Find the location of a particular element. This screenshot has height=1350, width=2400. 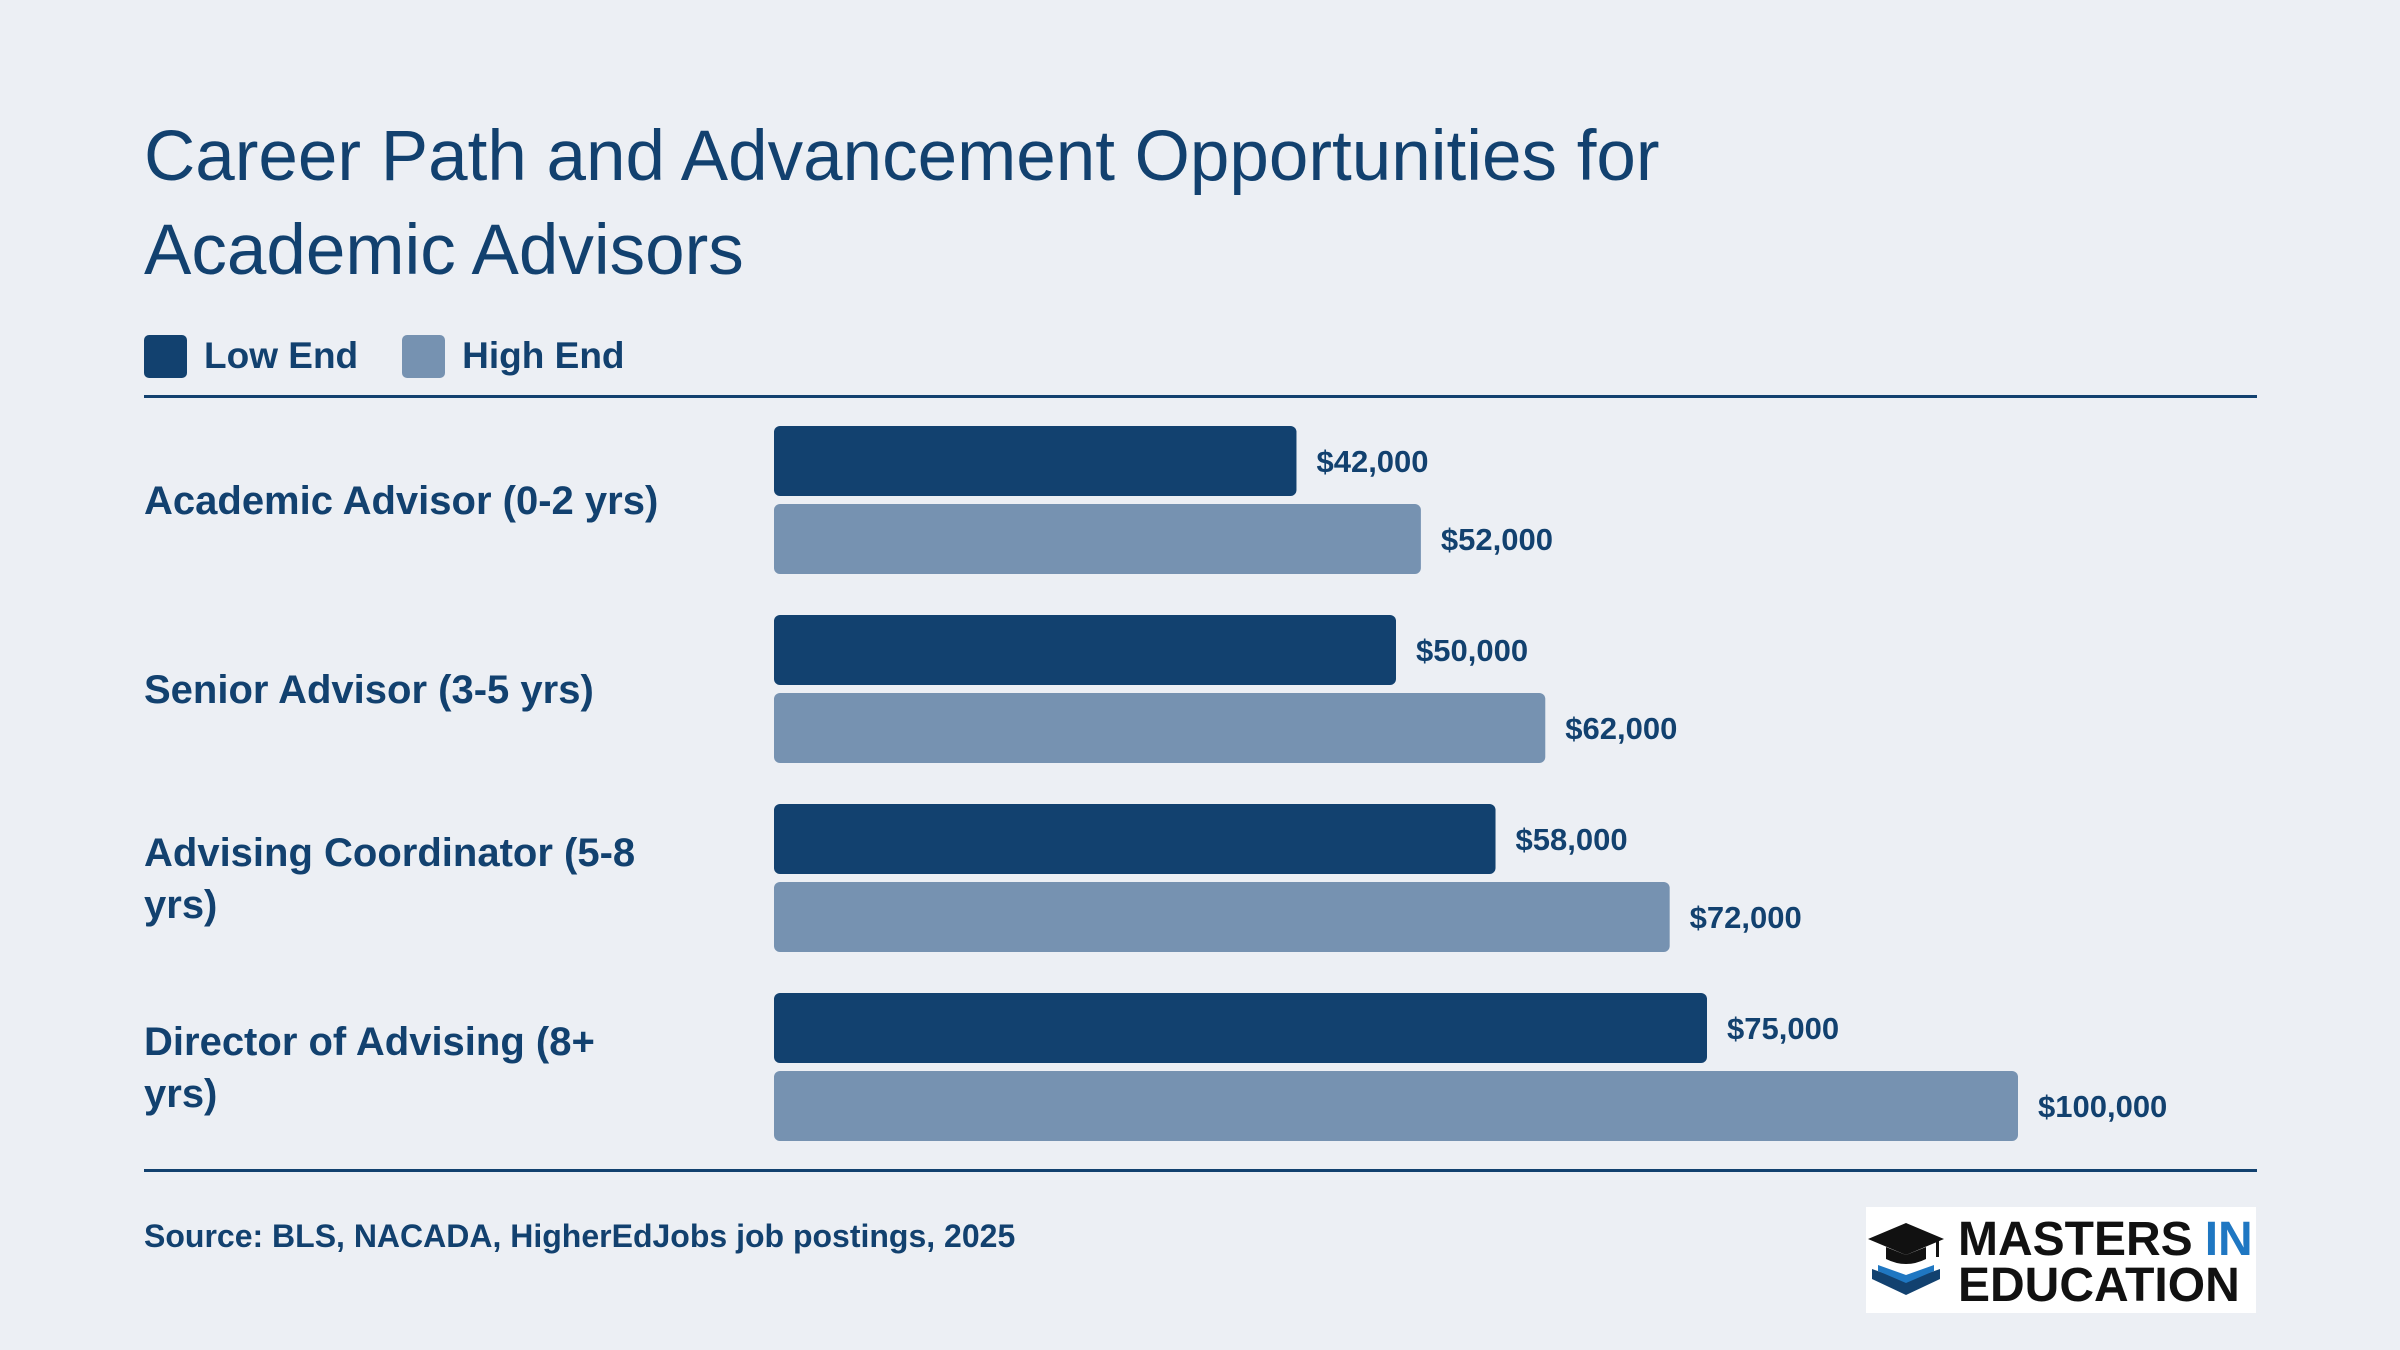

legend-label-high-end: High End is located at coordinates (543, 355).